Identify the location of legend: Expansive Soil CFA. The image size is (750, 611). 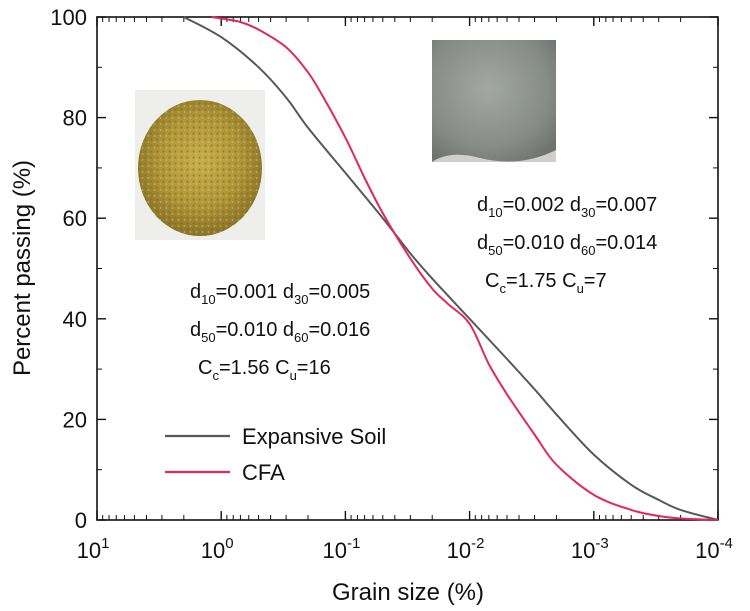
(275, 454).